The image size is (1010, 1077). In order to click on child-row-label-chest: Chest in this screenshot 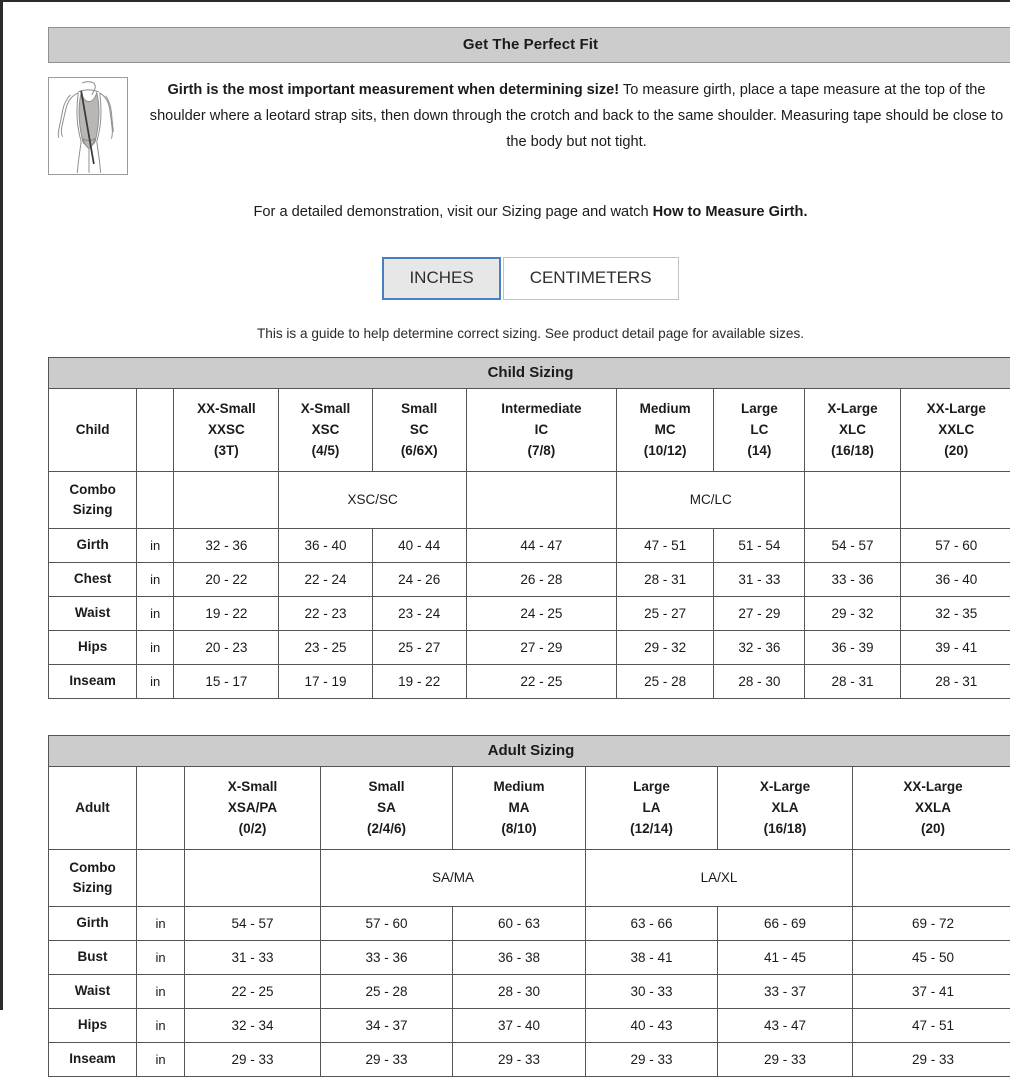, I will do `click(93, 579)`.